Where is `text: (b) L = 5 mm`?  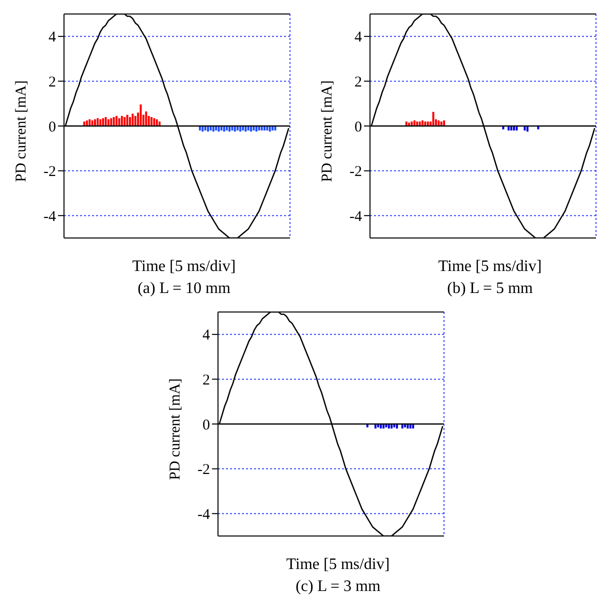
text: (b) L = 5 mm is located at coordinates (490, 289).